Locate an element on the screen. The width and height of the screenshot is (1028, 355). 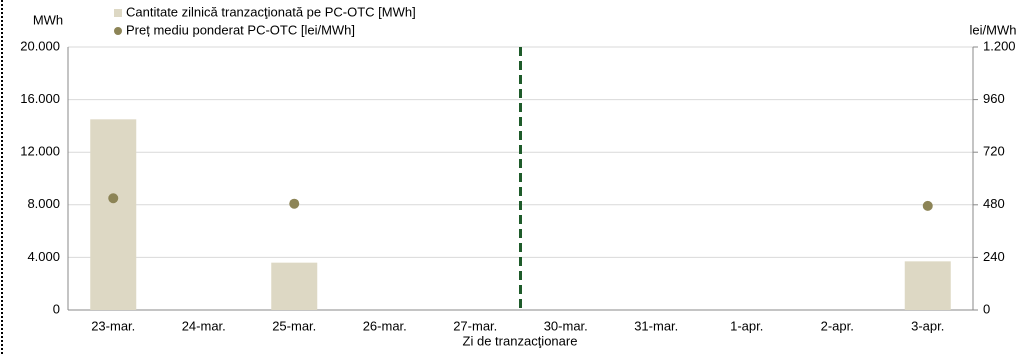
x-tick-label: 31-mar. is located at coordinates (656, 325).